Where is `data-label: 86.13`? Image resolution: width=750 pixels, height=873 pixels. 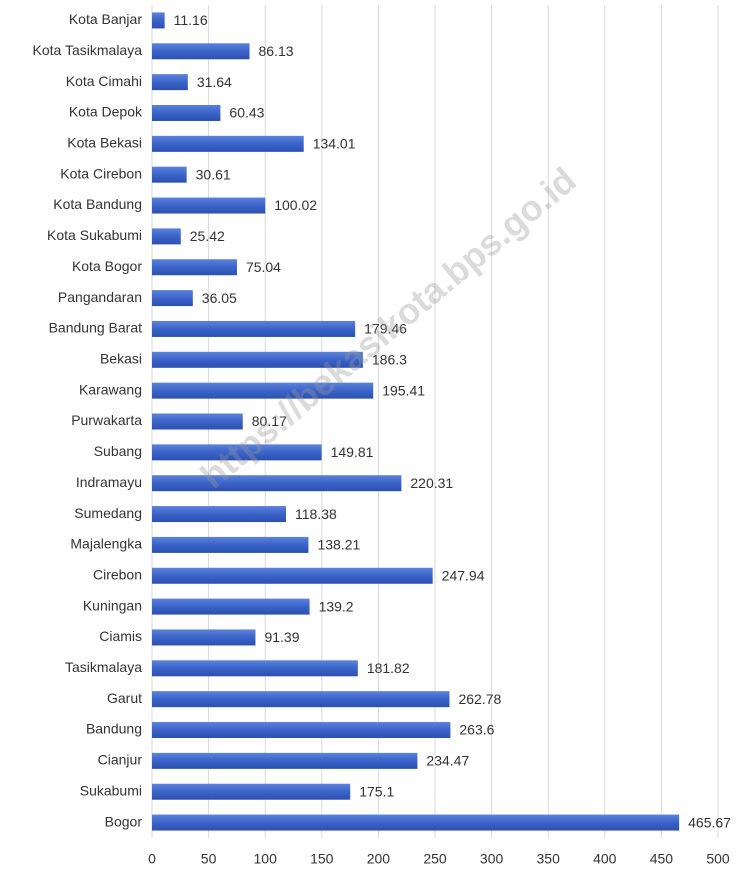 data-label: 86.13 is located at coordinates (275, 51).